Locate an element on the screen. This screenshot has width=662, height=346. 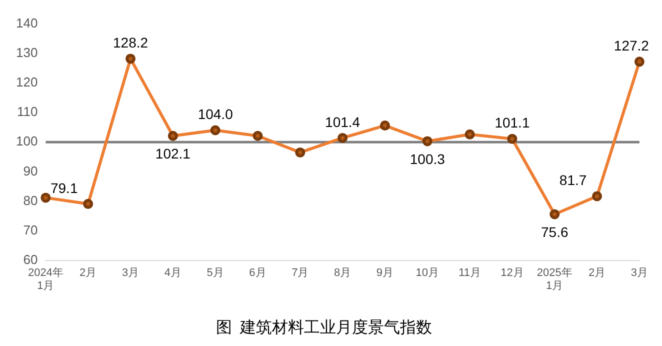
x-tick-label: 5月 is located at coordinates (215, 273).